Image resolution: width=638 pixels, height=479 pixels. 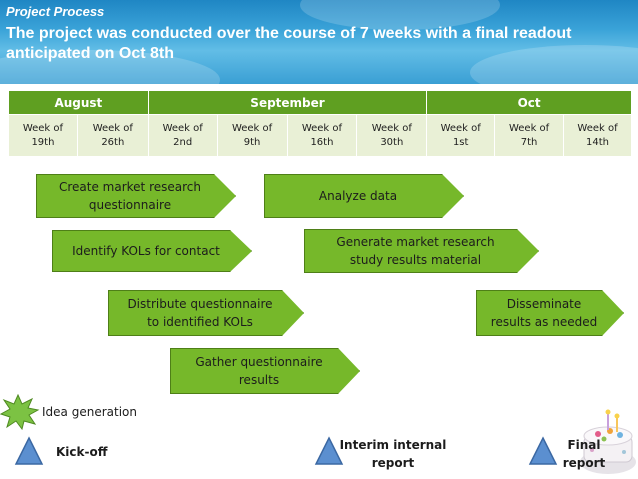 What do you see at coordinates (252, 142) in the screenshot?
I see `week-date: 9th` at bounding box center [252, 142].